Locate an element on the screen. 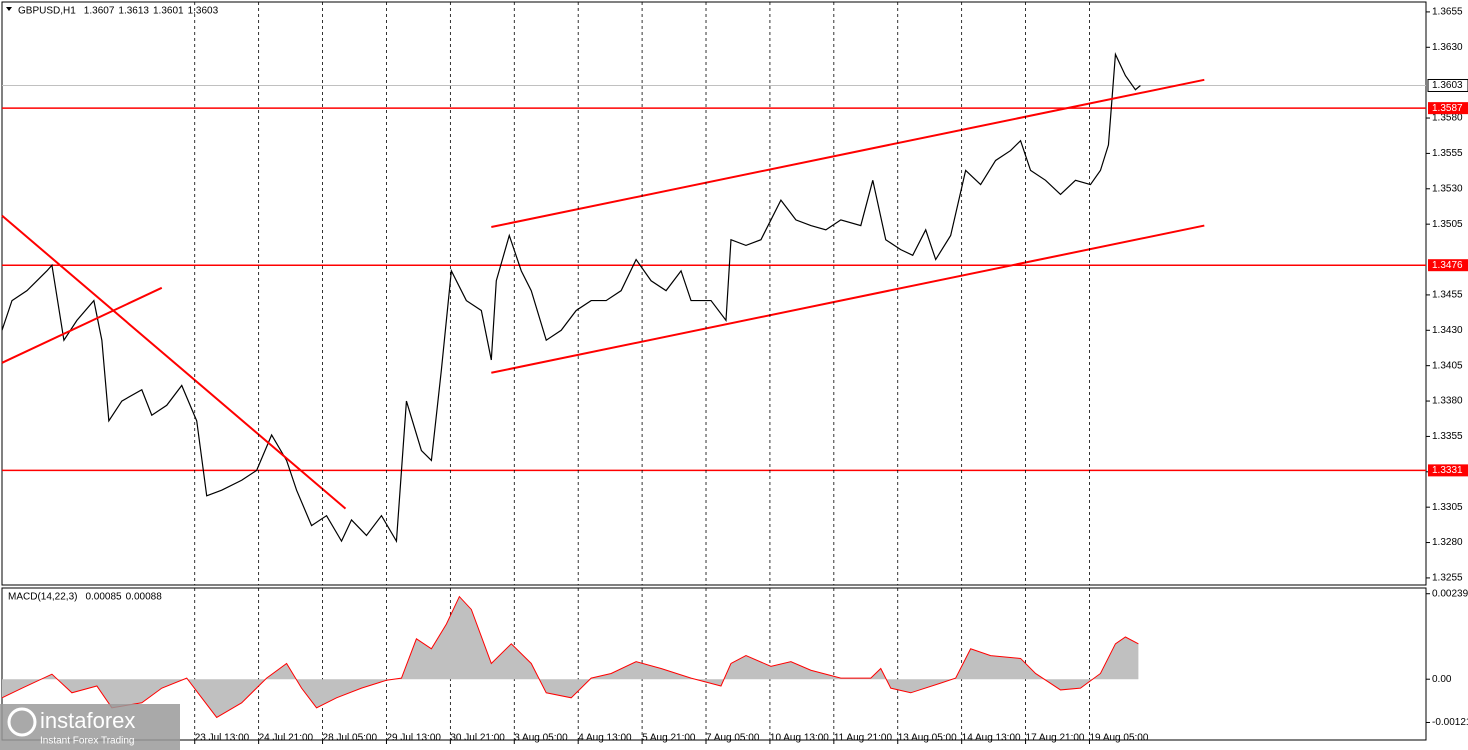  y-tick-label: 1.3655 is located at coordinates (1447, 12).